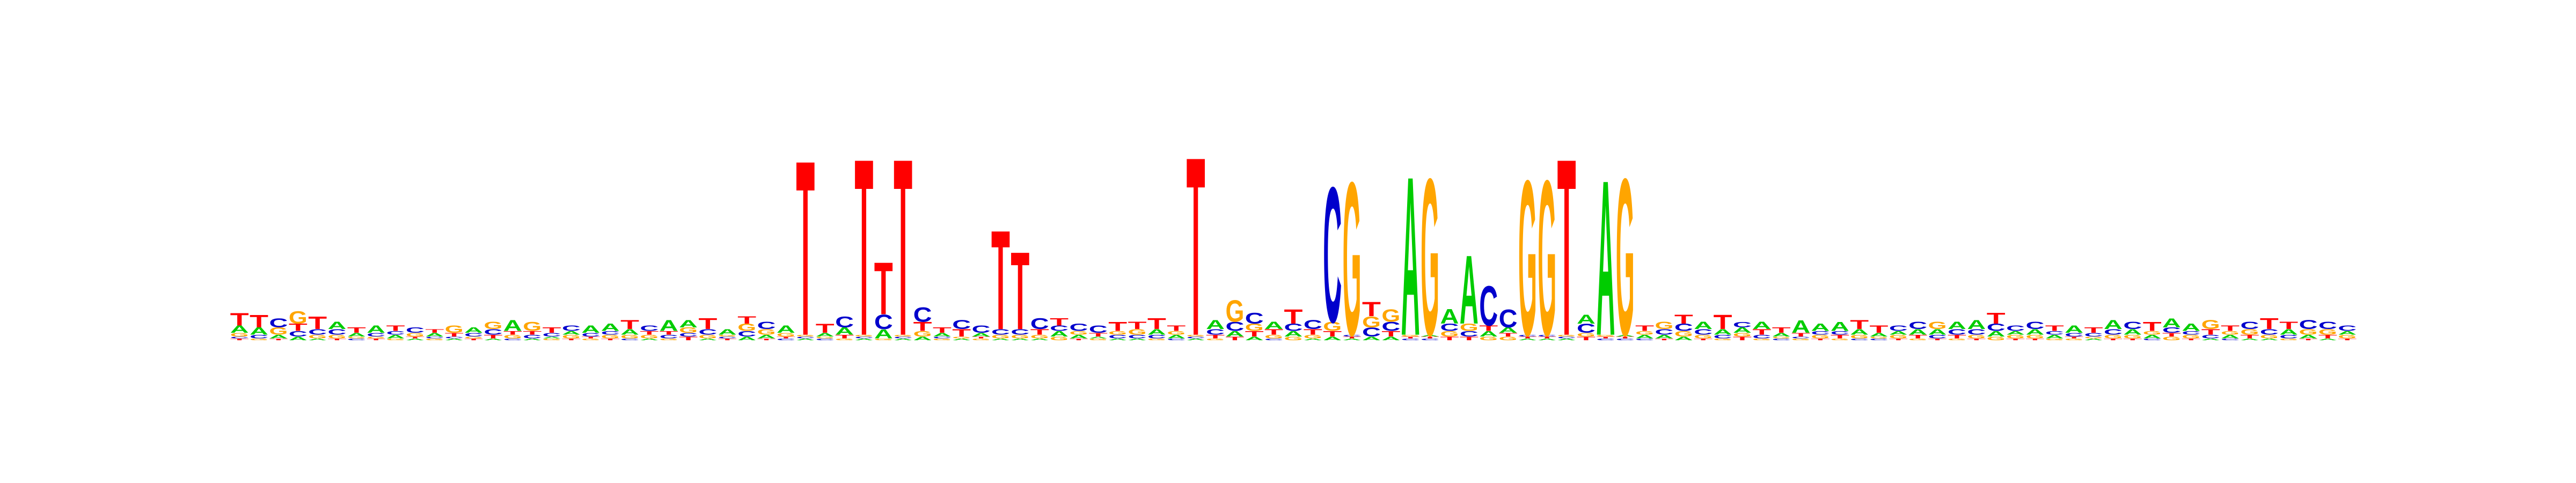 The width and height of the screenshot is (2576, 483). What do you see at coordinates (1917, 332) in the screenshot?
I see `logo-letter-A-pos-87-3: A` at bounding box center [1917, 332].